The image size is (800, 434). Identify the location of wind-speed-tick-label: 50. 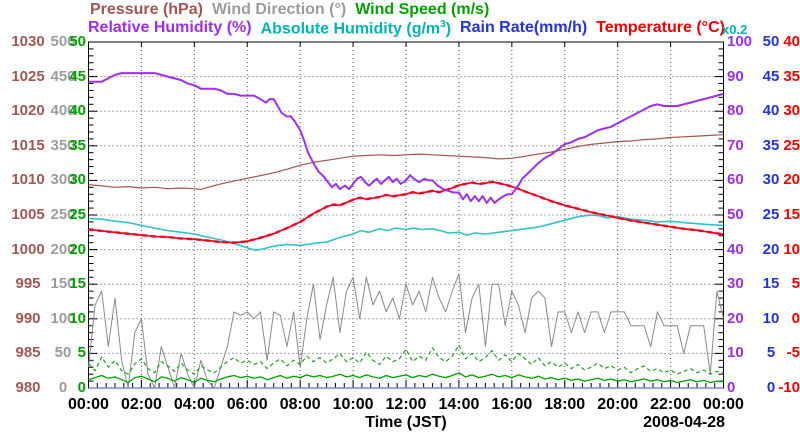
(77, 41).